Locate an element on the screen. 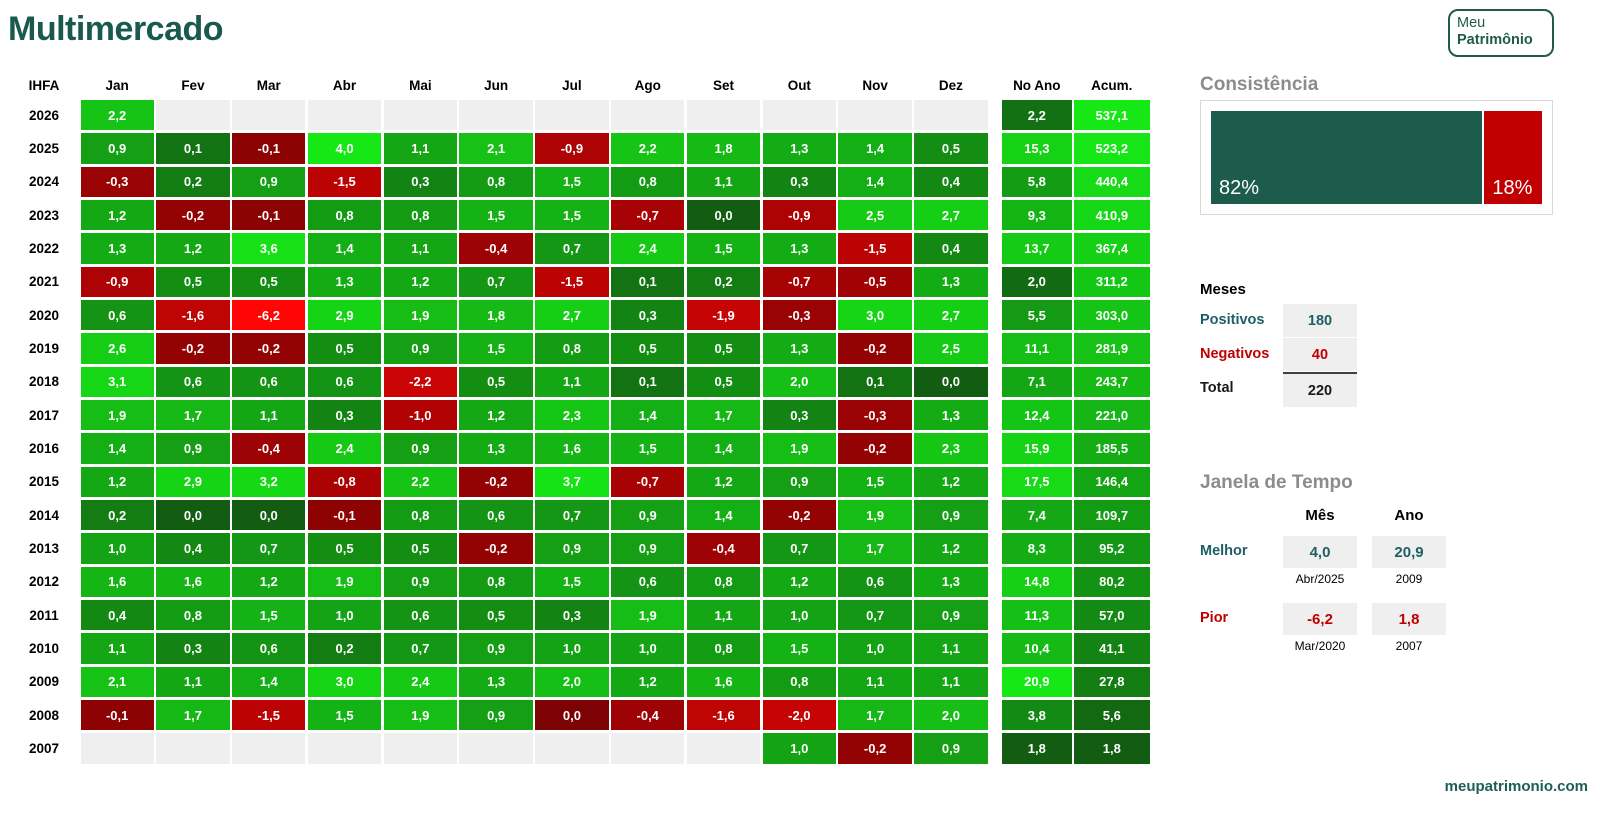 The height and width of the screenshot is (818, 1600). melhor-ano-value: 20,9 is located at coordinates (1409, 552).